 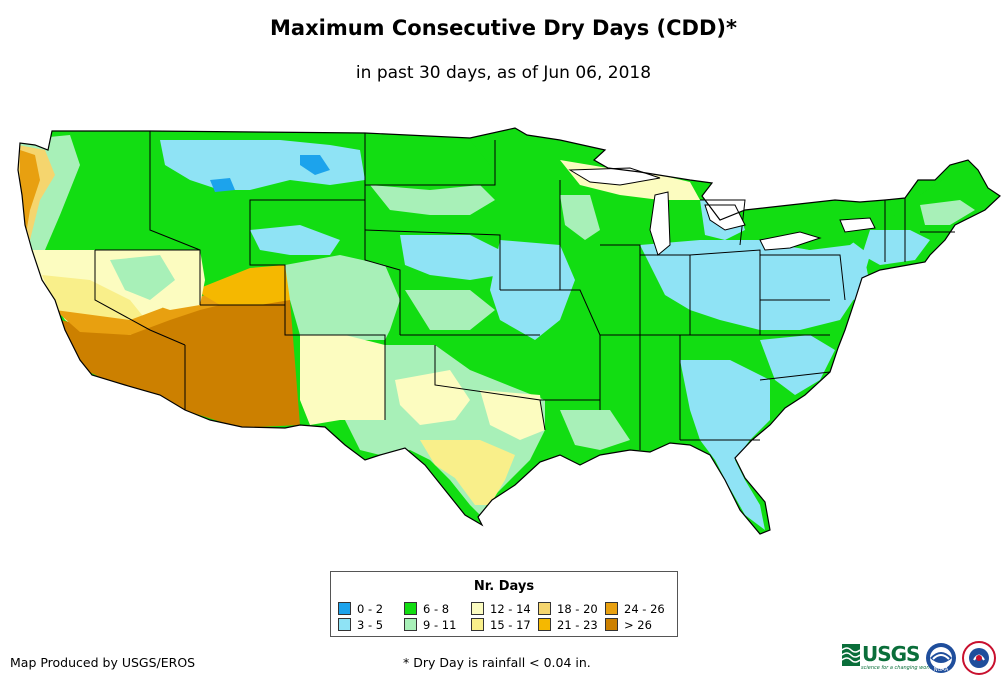 I want to click on border-sd-ne, so click(x=432, y=259).